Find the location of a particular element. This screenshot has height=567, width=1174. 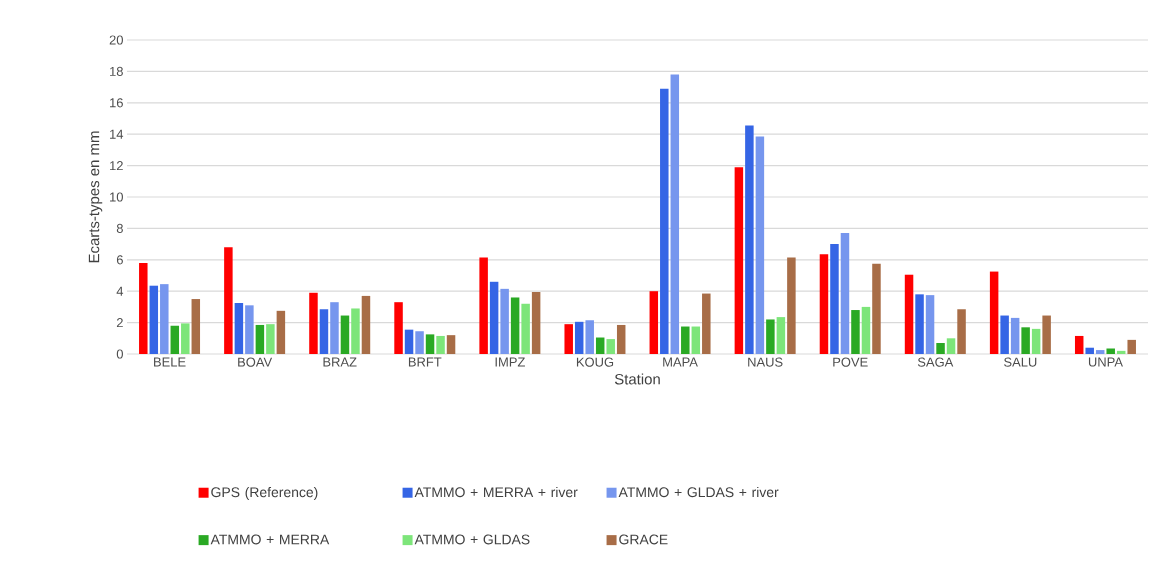

x-tick-label: BELE is located at coordinates (170, 362).